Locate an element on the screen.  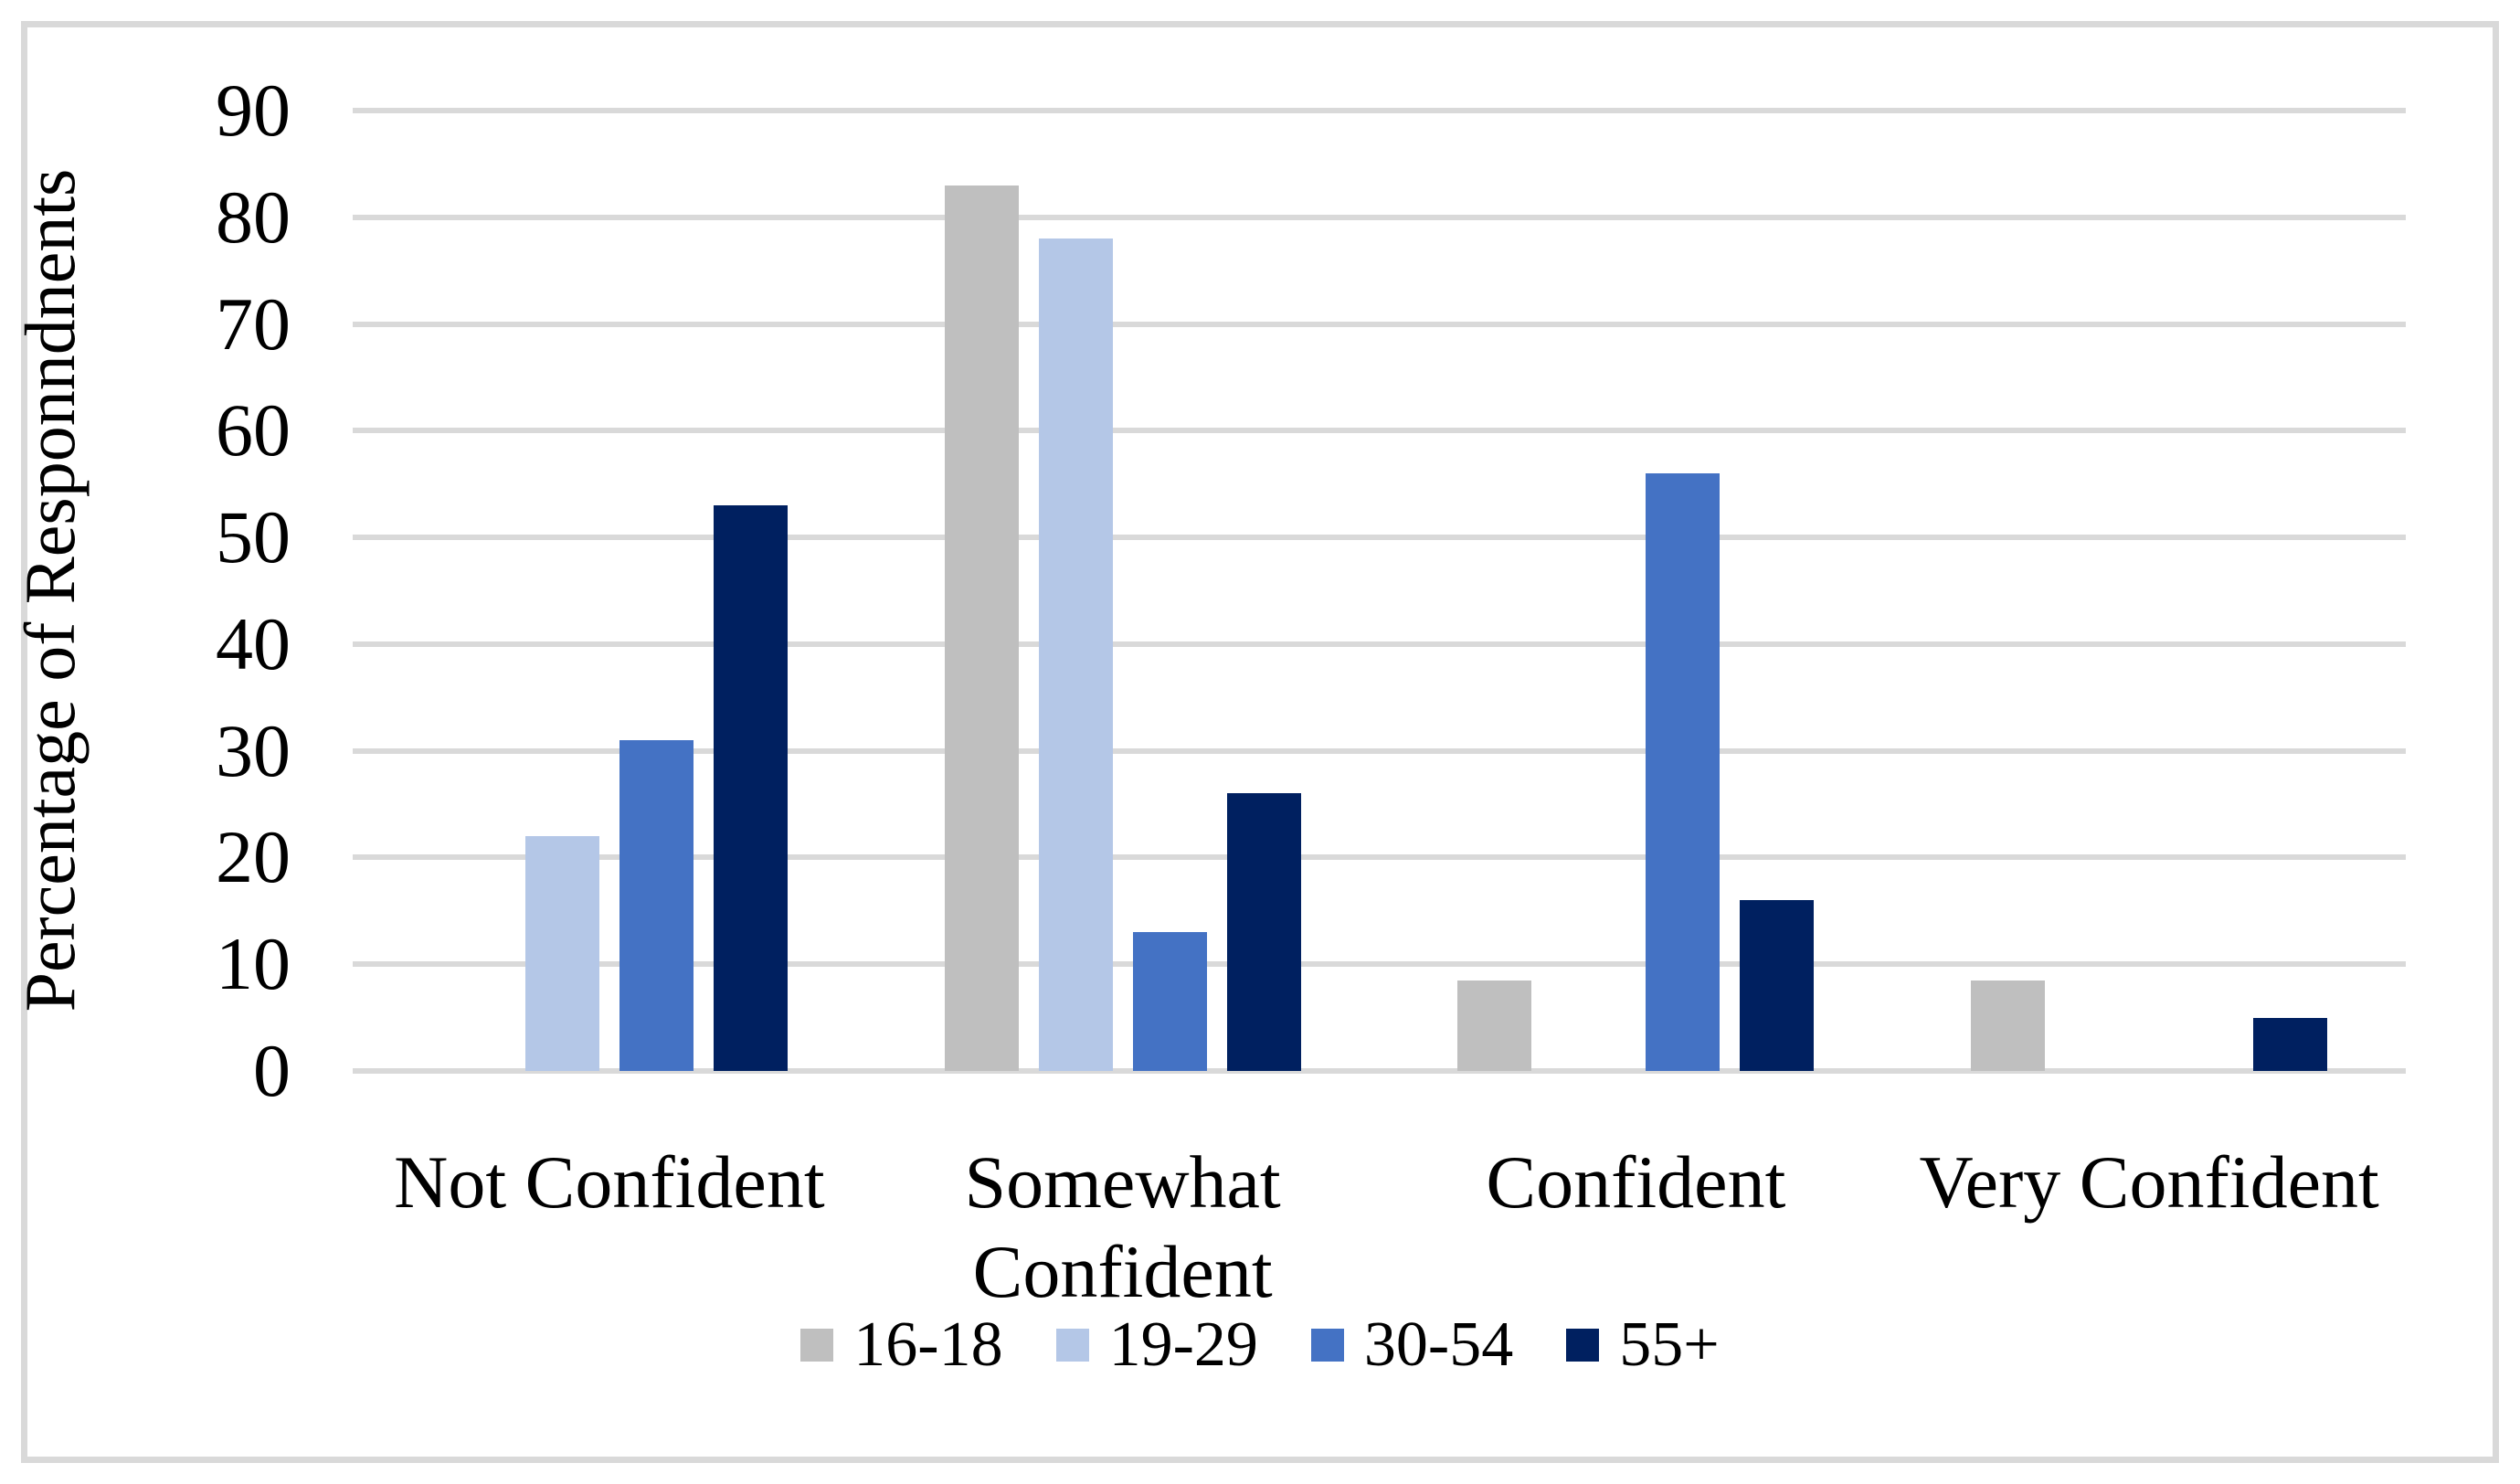
category-label-confident: Confident is located at coordinates (1636, 1182).